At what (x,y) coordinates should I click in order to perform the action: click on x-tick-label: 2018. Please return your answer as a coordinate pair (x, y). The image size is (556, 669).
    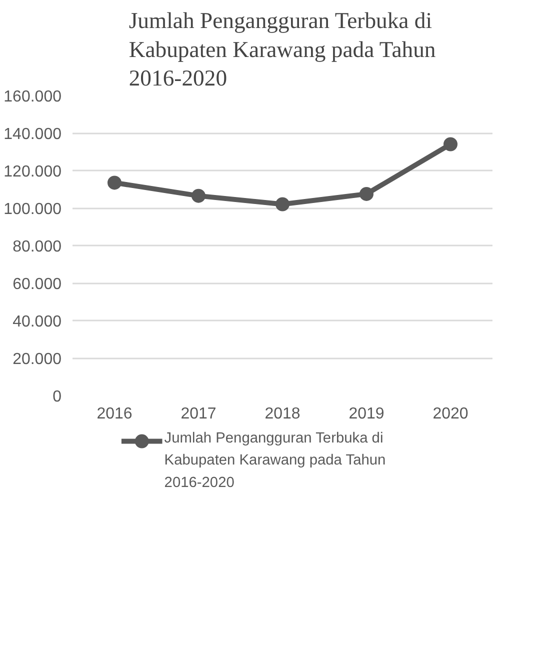
    Looking at the image, I should click on (282, 414).